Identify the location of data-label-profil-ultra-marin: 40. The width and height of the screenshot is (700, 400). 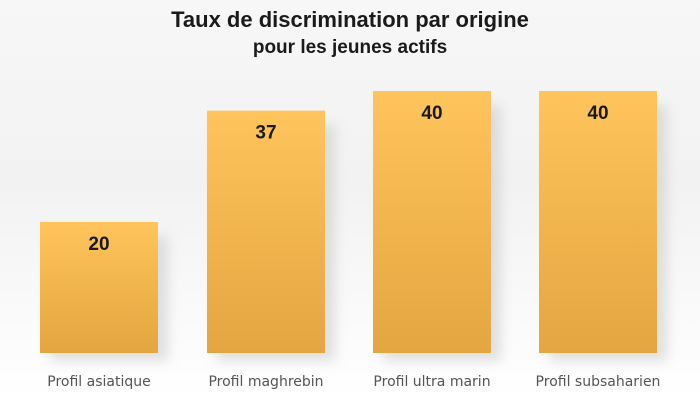
(431, 113).